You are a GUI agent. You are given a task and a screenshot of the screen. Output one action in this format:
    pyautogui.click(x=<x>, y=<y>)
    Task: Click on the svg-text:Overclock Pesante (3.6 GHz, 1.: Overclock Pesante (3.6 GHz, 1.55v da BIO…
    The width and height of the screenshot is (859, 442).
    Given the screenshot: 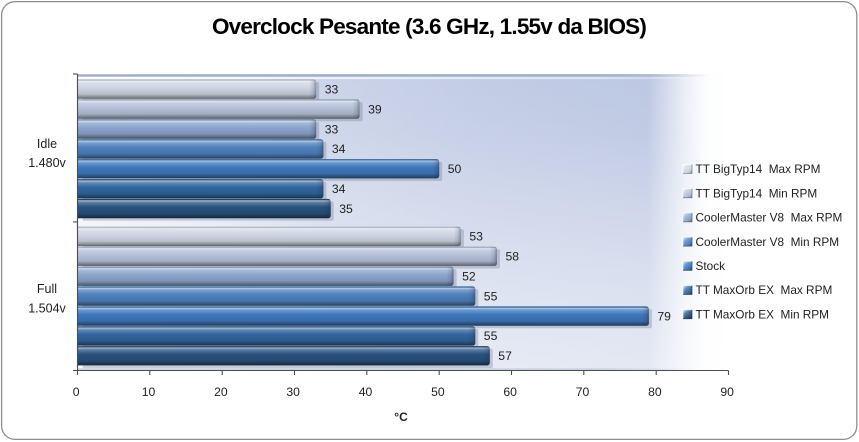 What is the action you would take?
    pyautogui.click(x=429, y=26)
    